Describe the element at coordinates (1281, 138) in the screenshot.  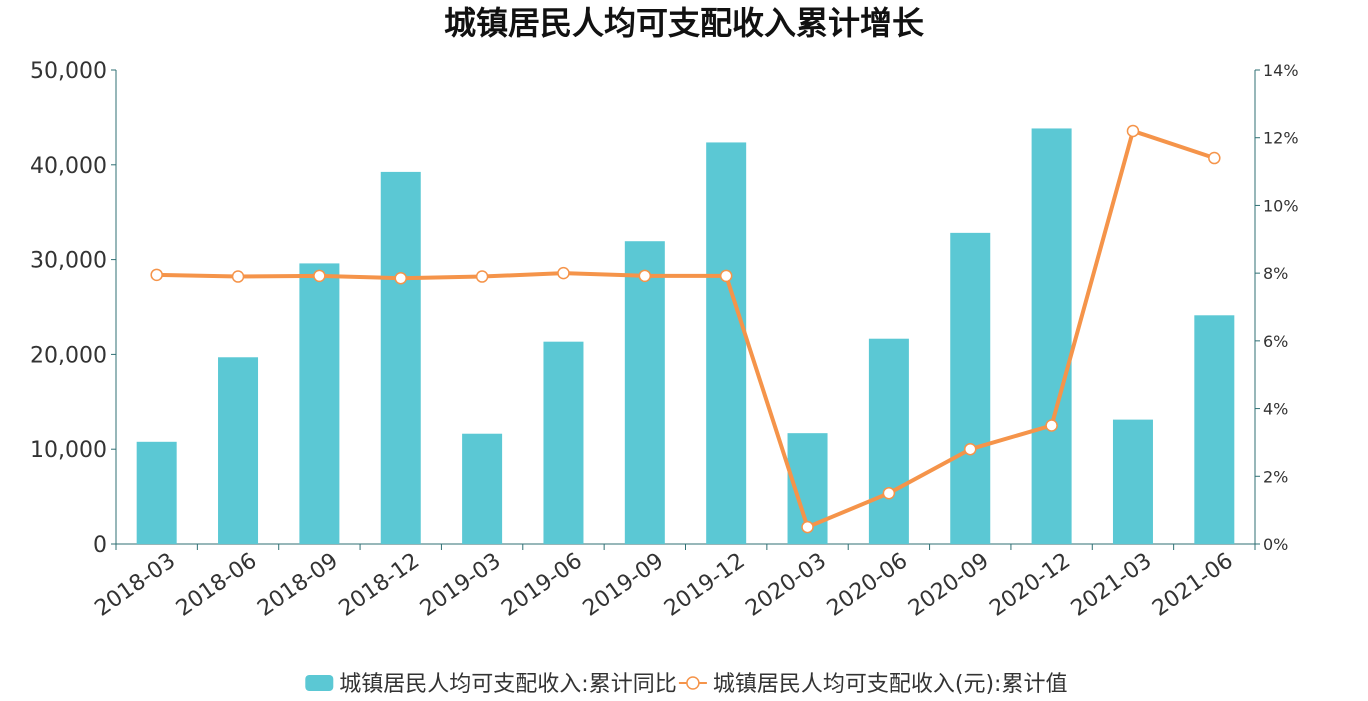
I see `right-y-tick-label: 12%` at that location.